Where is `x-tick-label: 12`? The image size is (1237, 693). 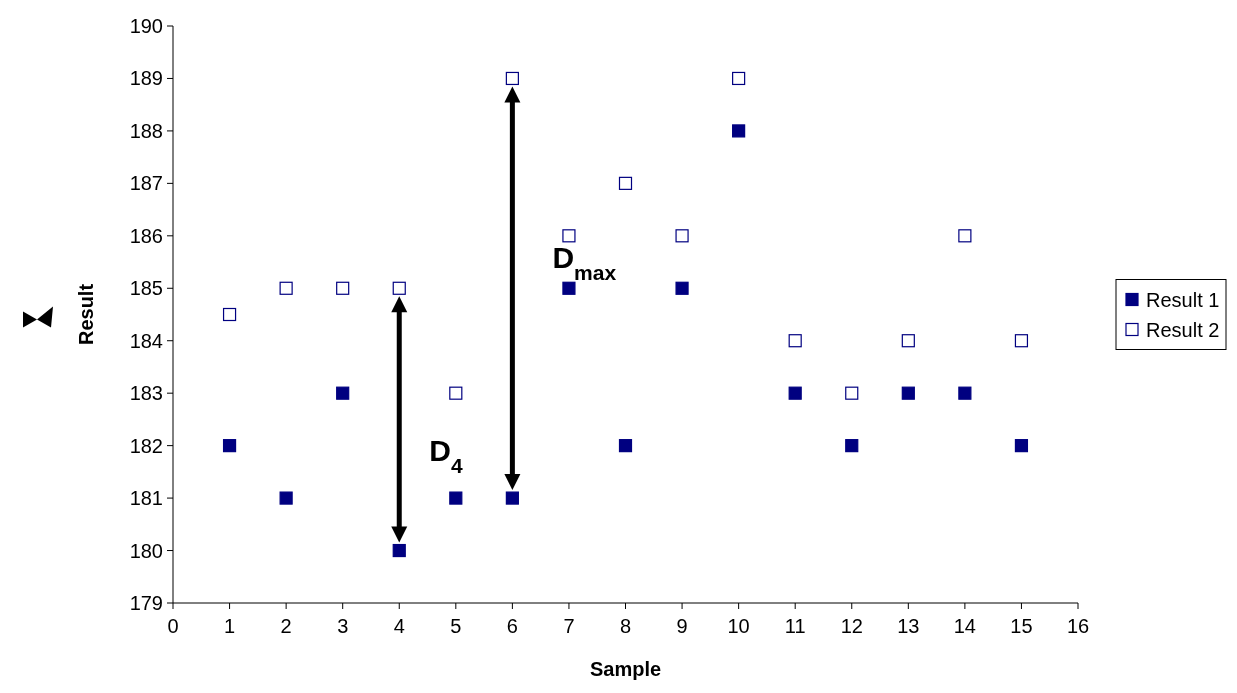 x-tick-label: 12 is located at coordinates (851, 626).